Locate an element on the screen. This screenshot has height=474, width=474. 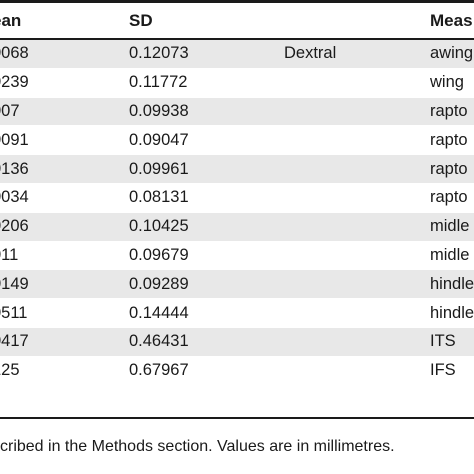
cell-sd: 0.09961 is located at coordinates (159, 168).